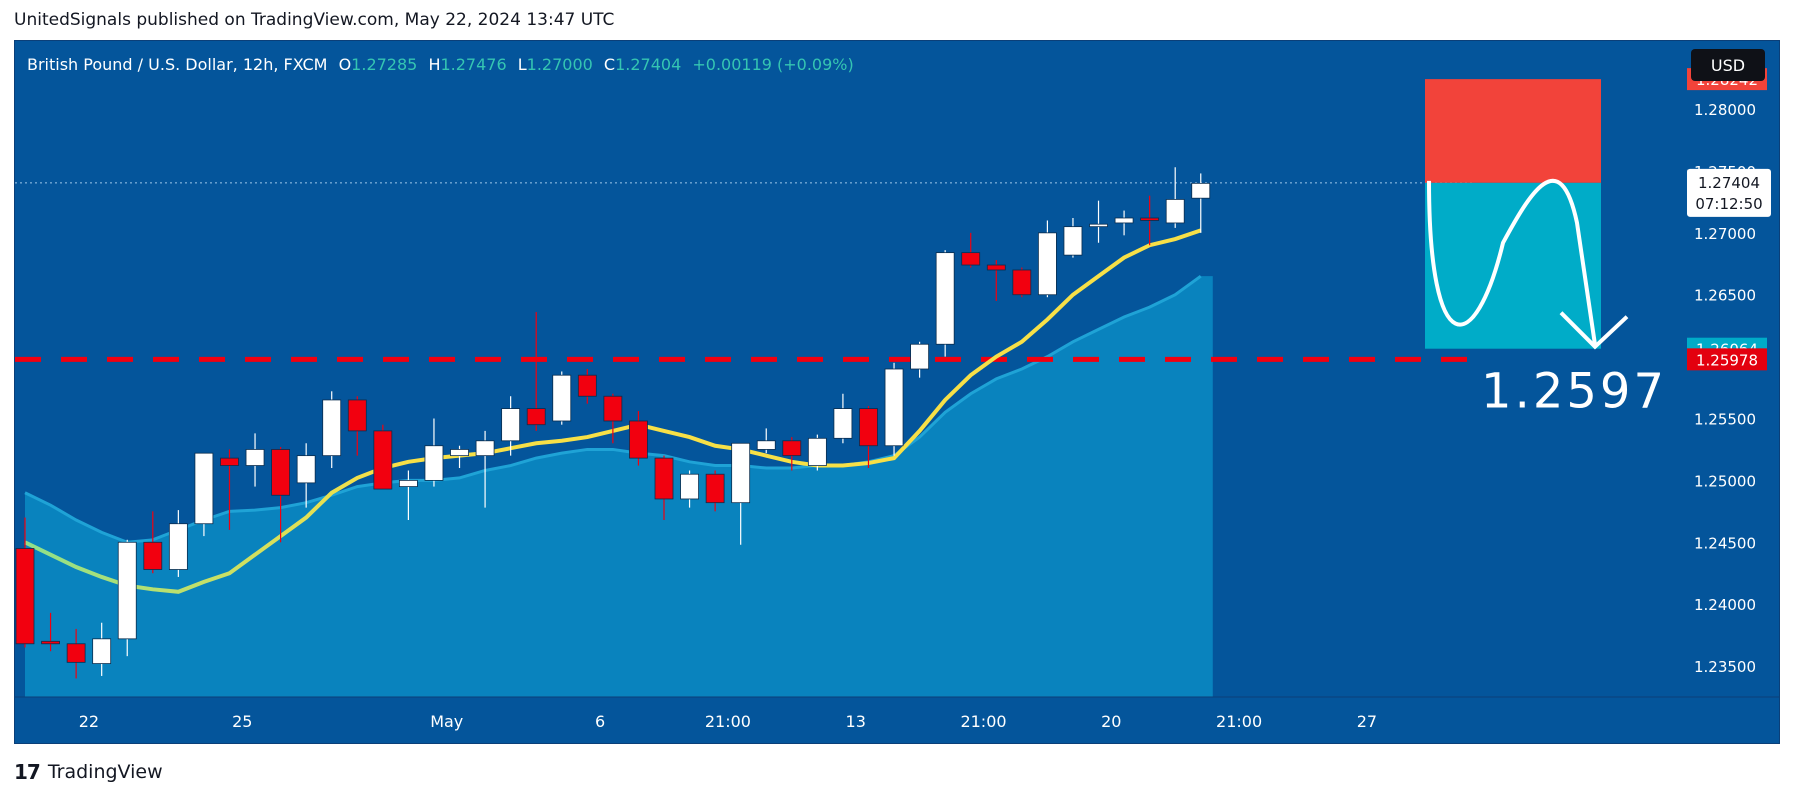 The image size is (1793, 798). I want to click on legend-open-value: 1.27285, so click(384, 64).